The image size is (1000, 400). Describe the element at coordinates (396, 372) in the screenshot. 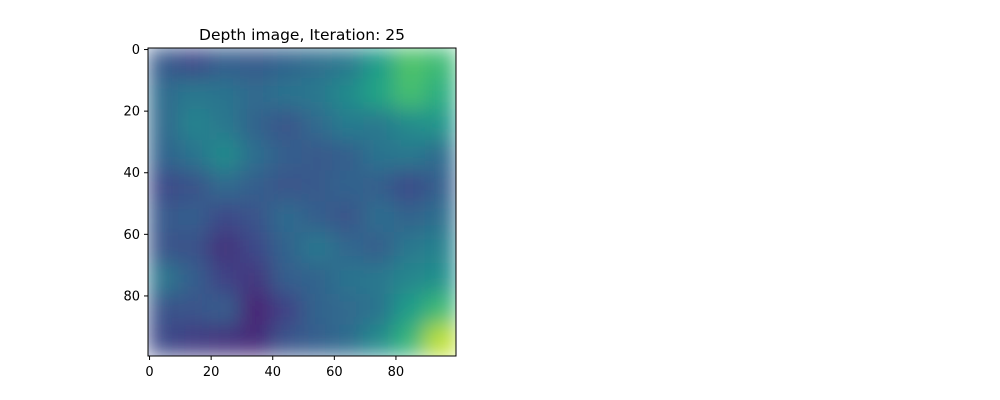

I see `x-tick-label: 80` at that location.